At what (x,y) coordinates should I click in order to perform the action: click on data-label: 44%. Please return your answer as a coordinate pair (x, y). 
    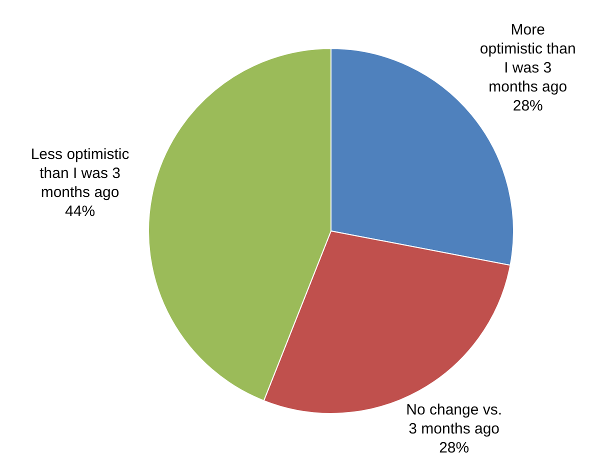
    Looking at the image, I should click on (80, 211).